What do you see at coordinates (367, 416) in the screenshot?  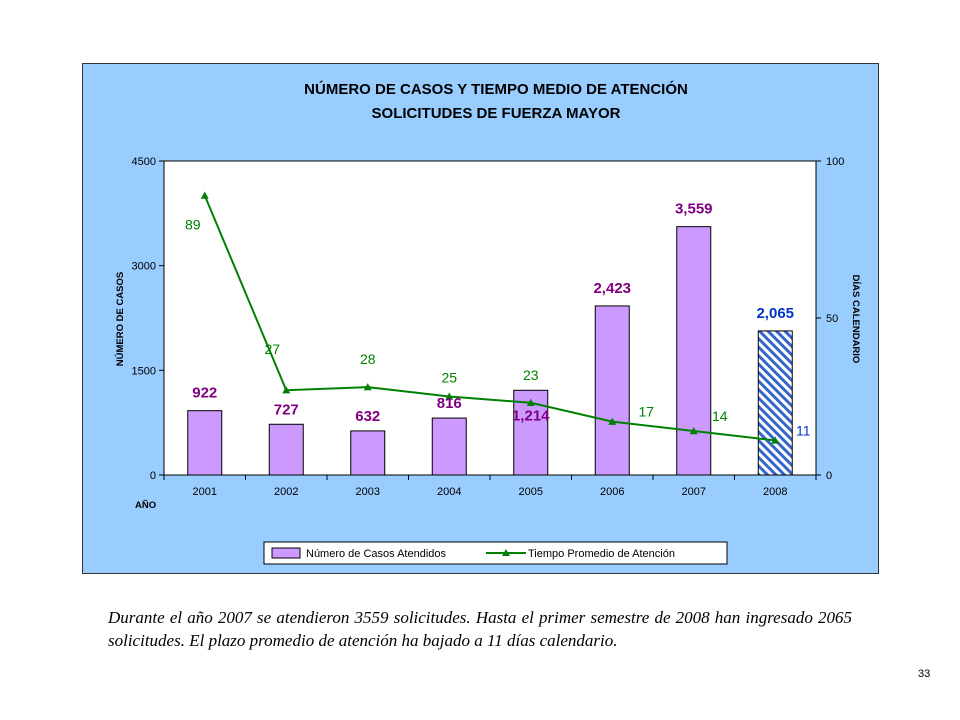 I see `bar-value-label: 632` at bounding box center [367, 416].